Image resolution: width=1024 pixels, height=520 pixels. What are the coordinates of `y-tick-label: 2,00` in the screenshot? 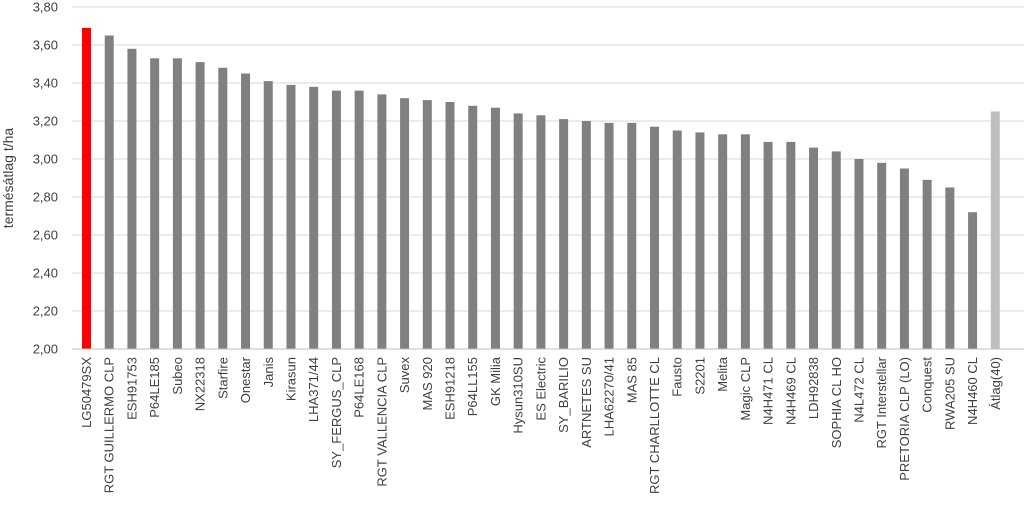 It's located at (45, 349).